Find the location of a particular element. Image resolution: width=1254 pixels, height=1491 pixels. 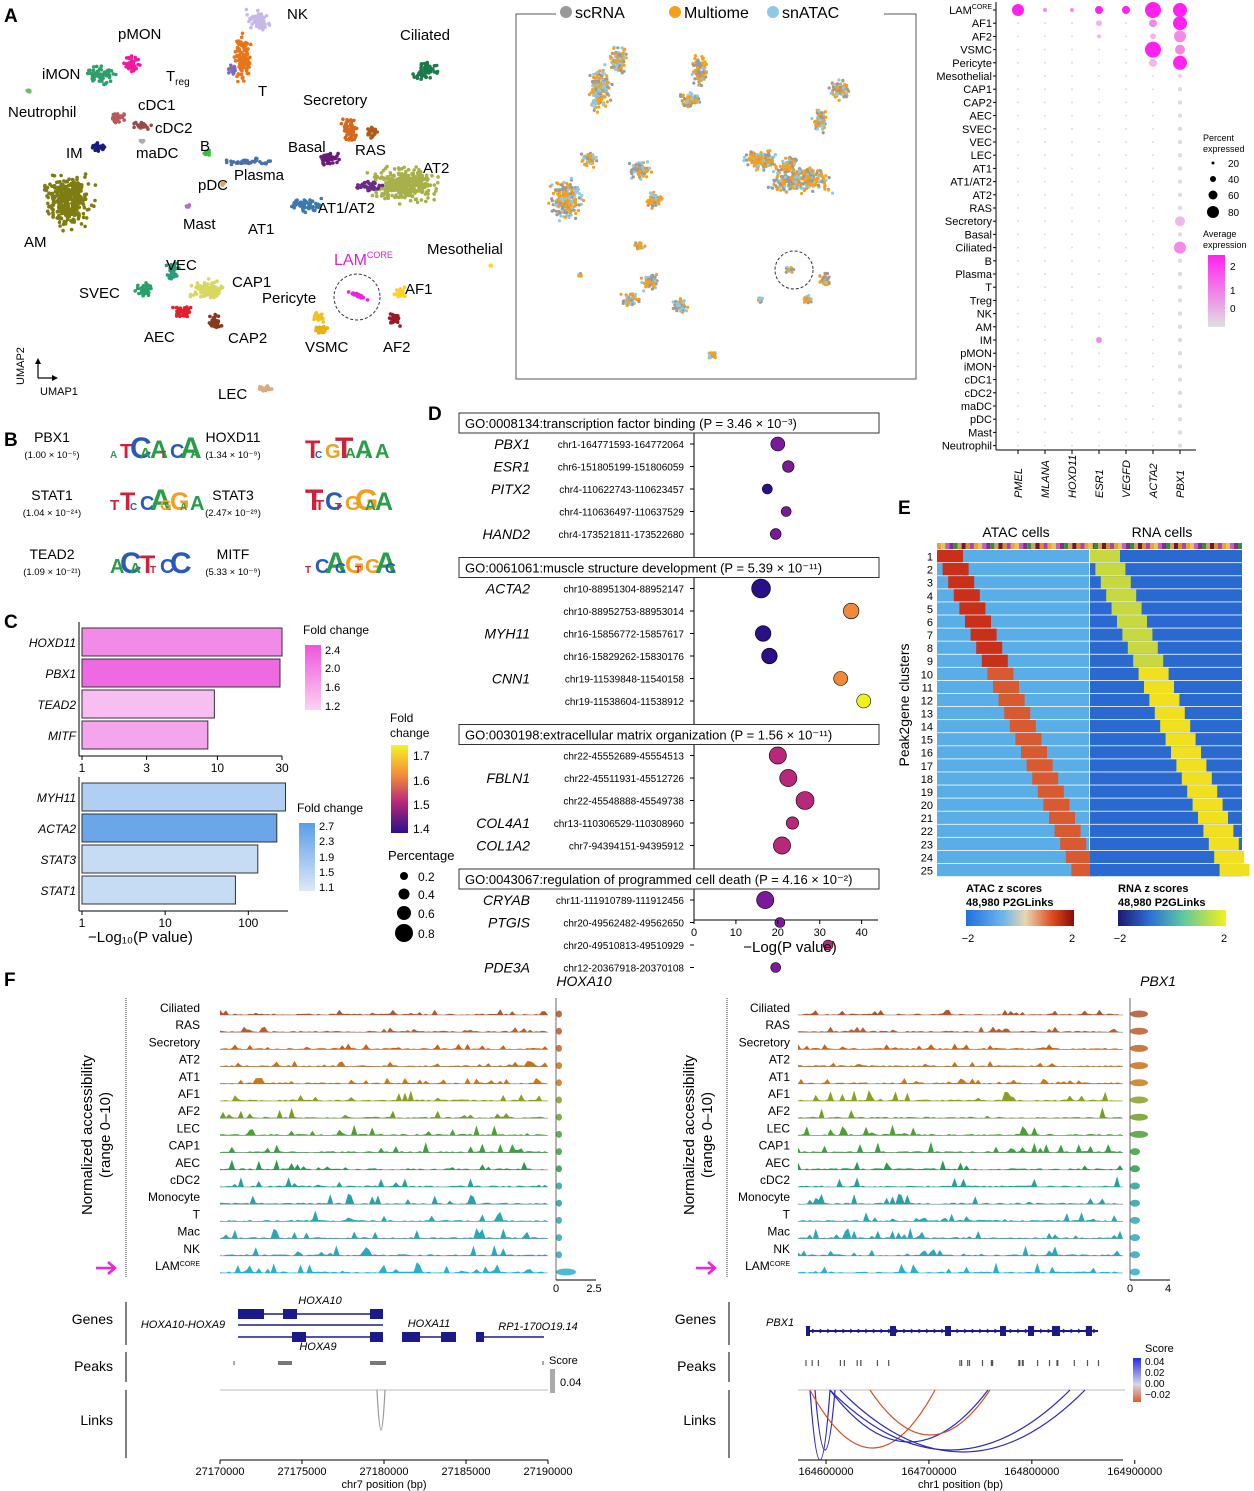

dotplot-row-label: AT1/AT2 is located at coordinates (971, 183).